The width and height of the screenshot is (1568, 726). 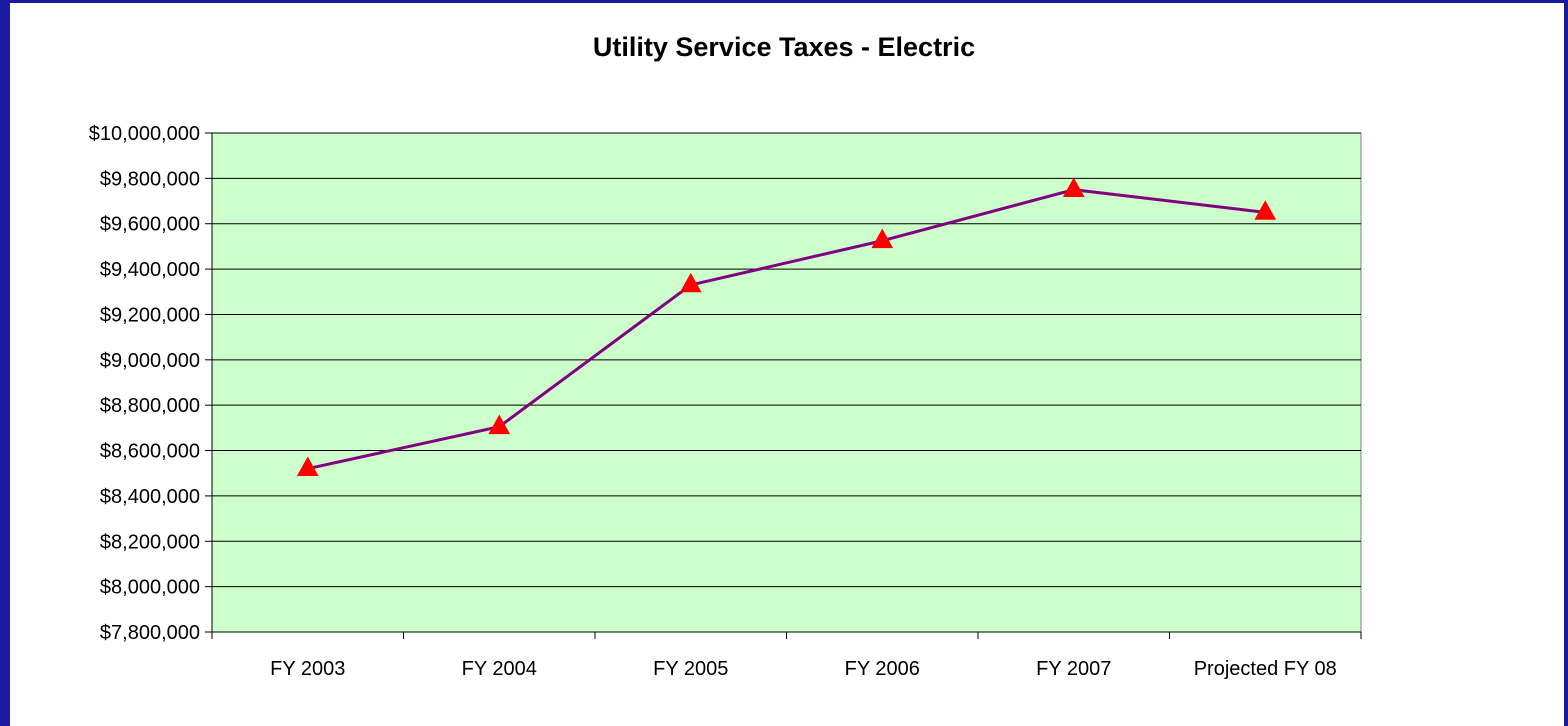 I want to click on x-tick-label: FY 2004, so click(x=499, y=669).